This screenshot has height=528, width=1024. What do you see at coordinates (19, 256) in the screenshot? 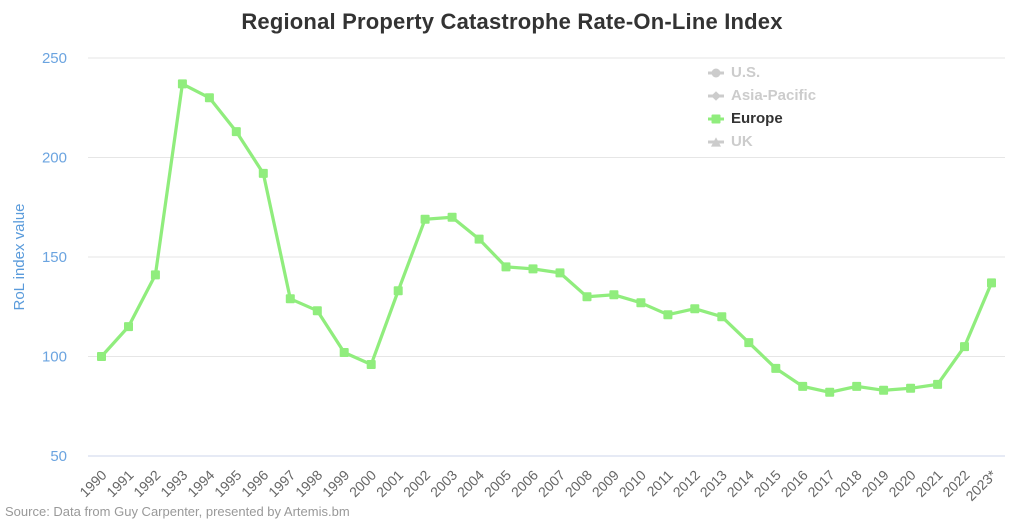
I see `y-axis-title: RoL index value` at bounding box center [19, 256].